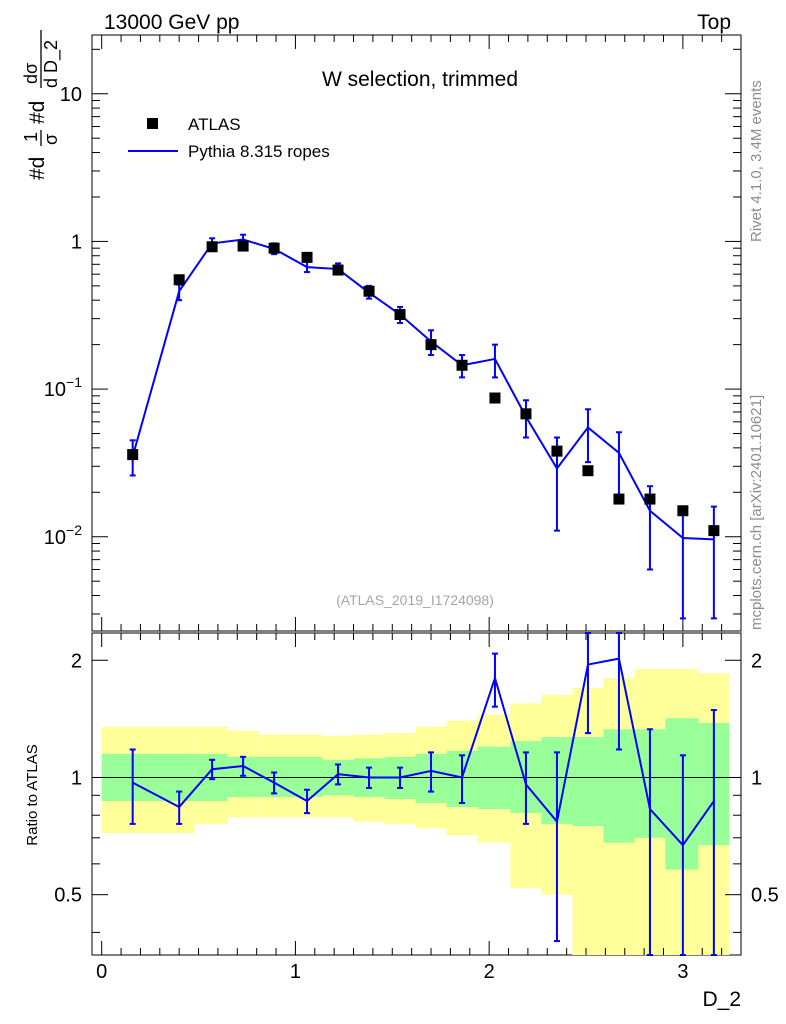  What do you see at coordinates (51, 64) in the screenshot?
I see `ylabel-dd2: d D_2` at bounding box center [51, 64].